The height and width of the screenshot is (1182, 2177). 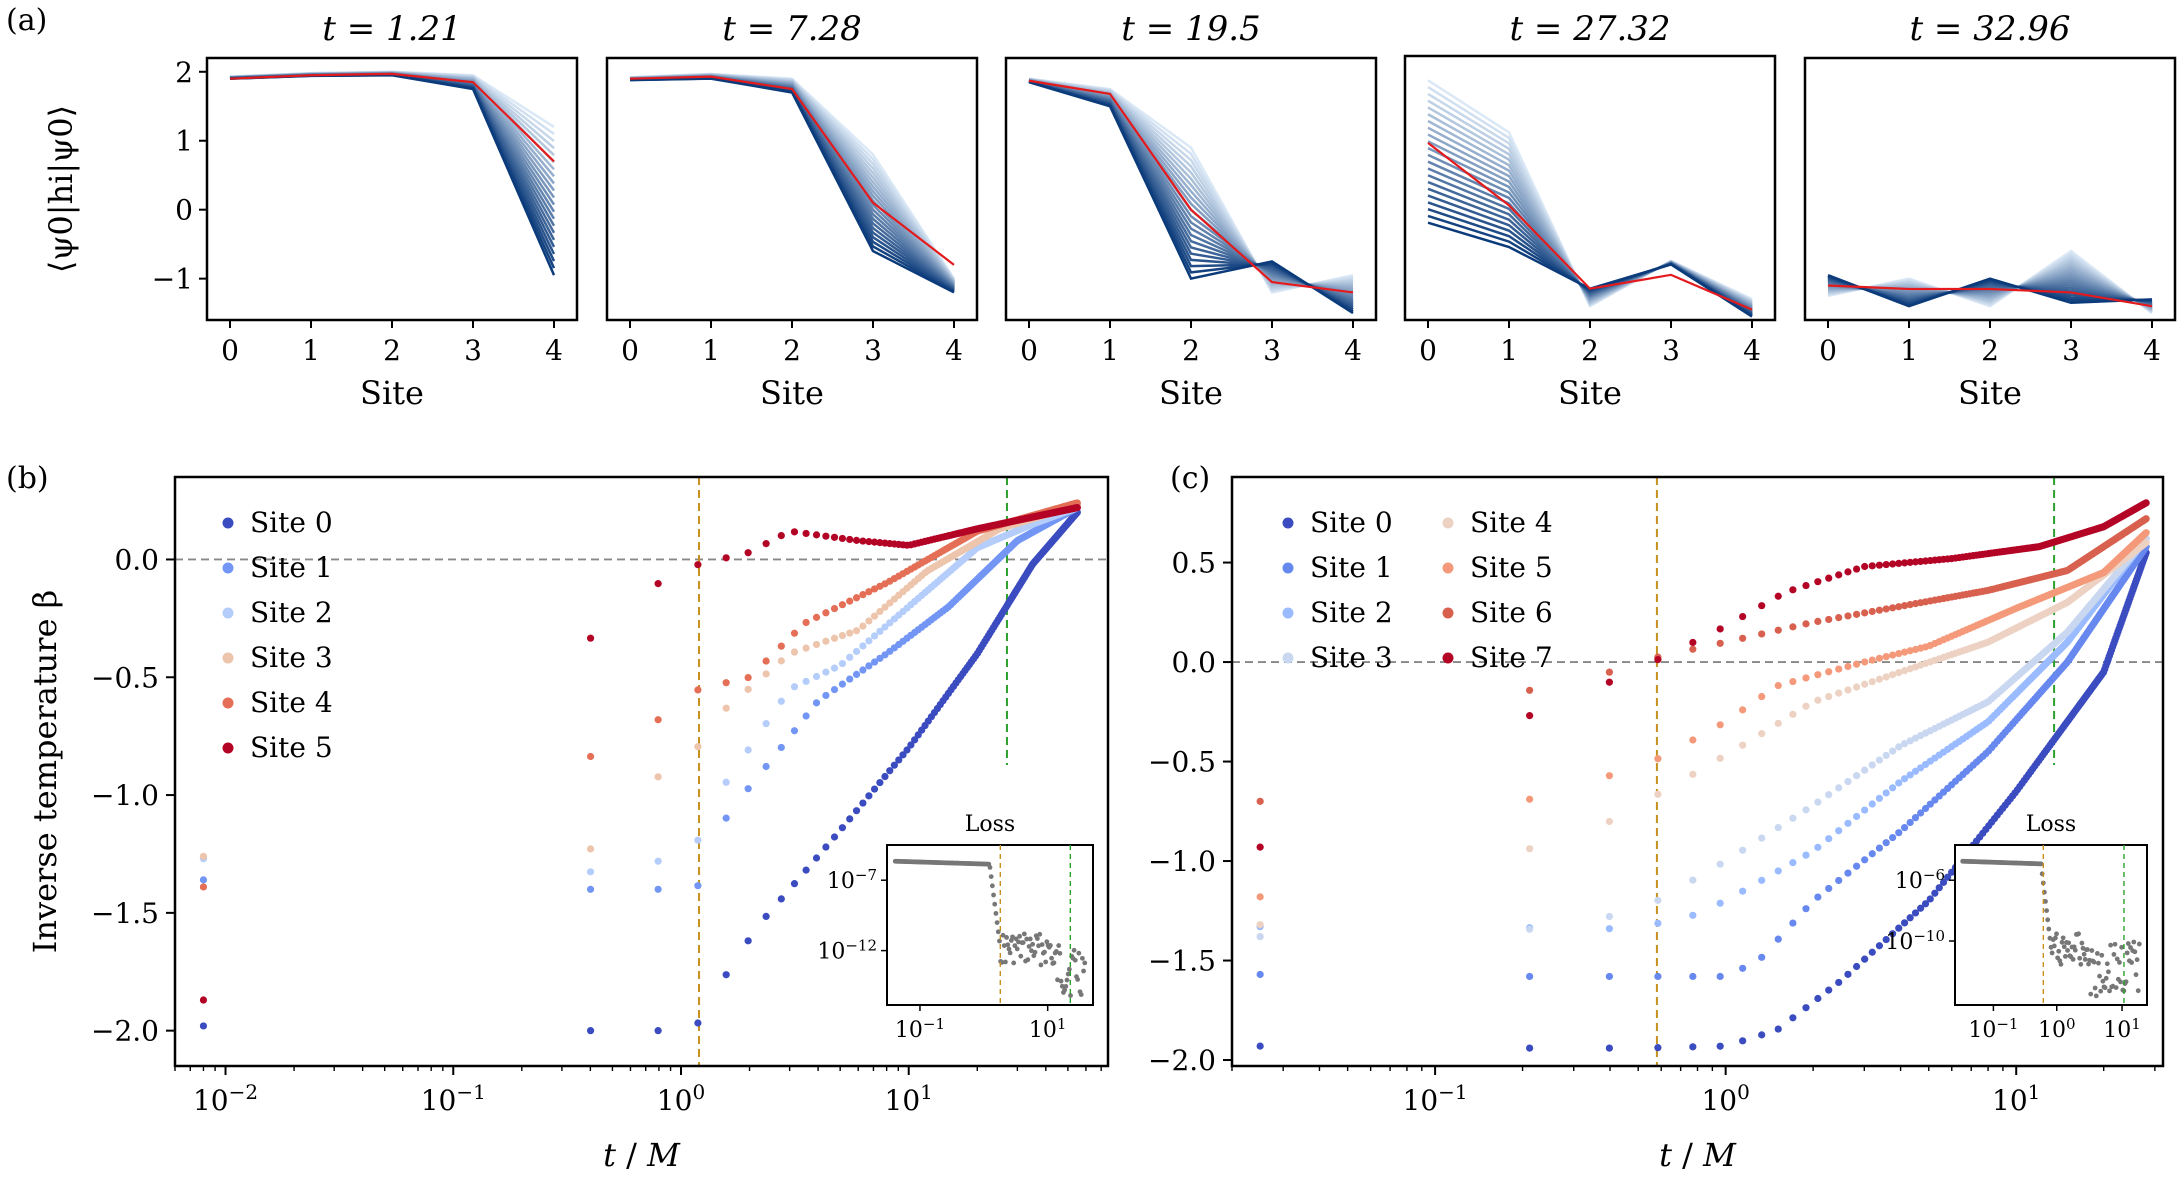 I want to click on subplot-title: t = 27.32, so click(x=1589, y=29).